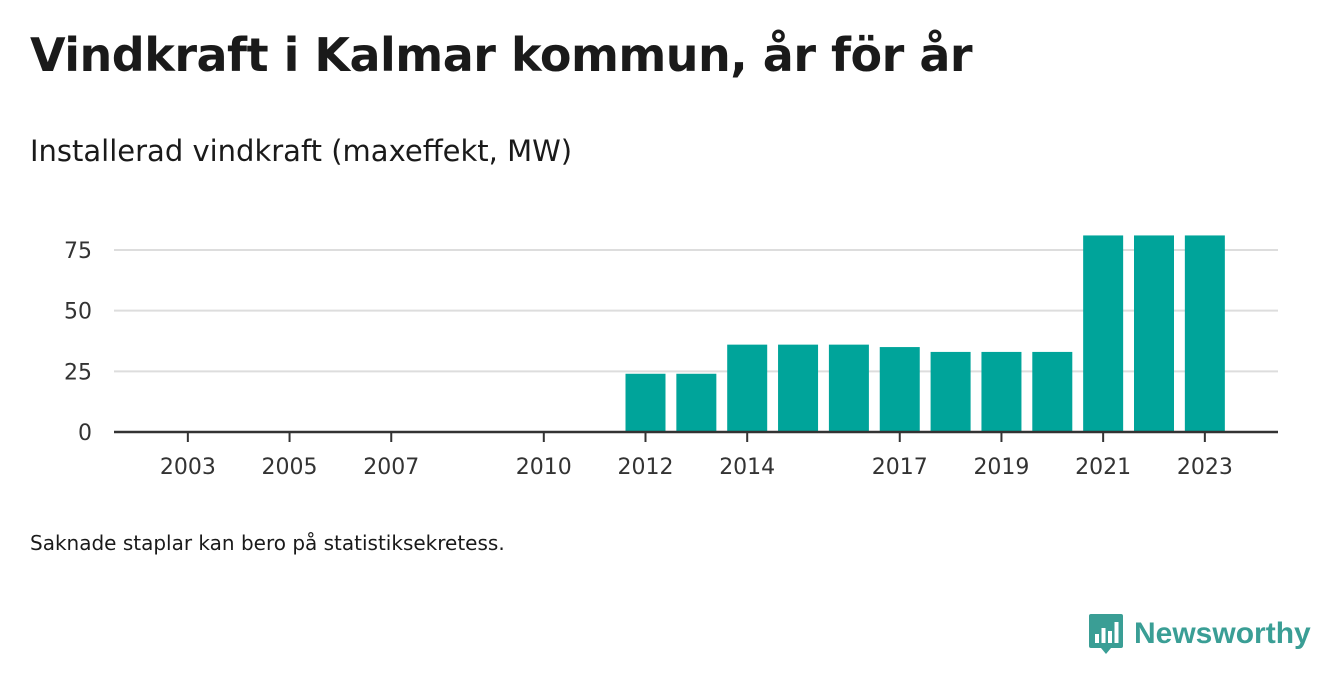  Describe the element at coordinates (1205, 467) in the screenshot. I see `x-tick-label: 2023` at that location.